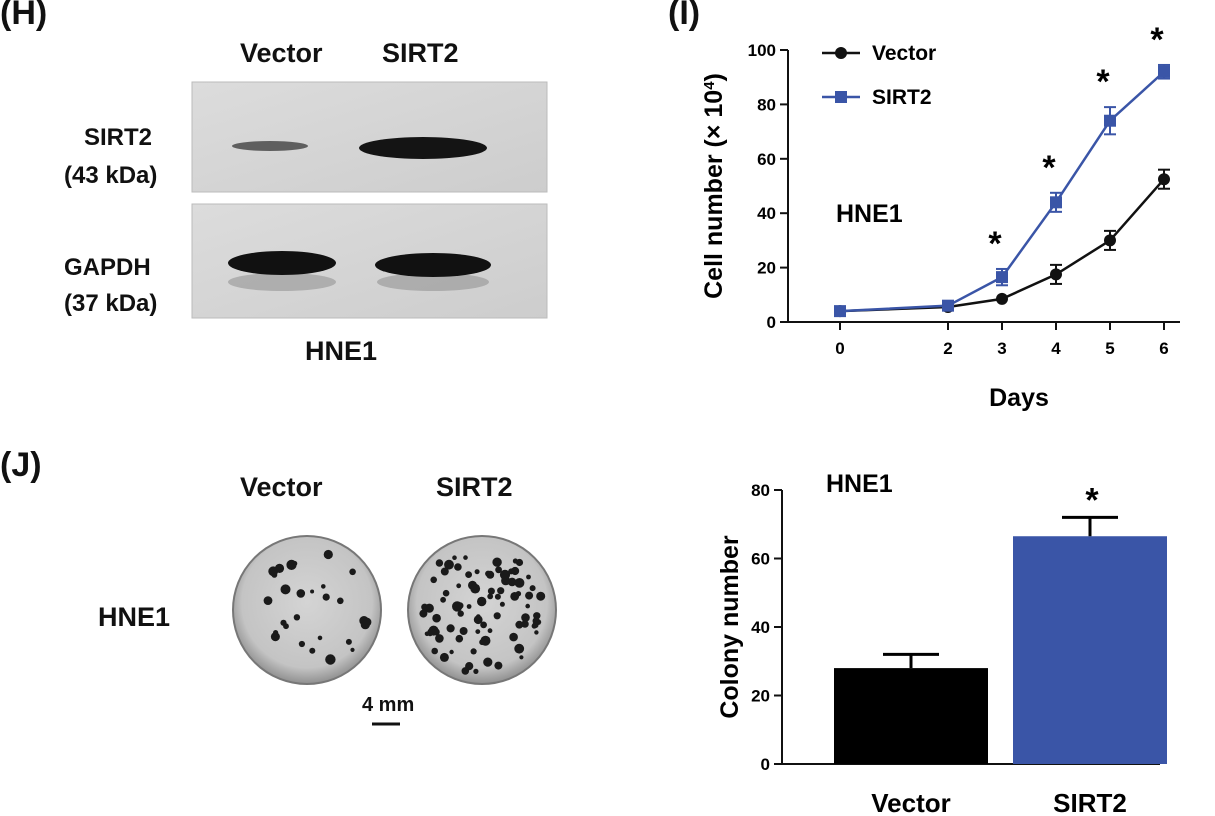 This screenshot has height=816, width=1215. What do you see at coordinates (24, 16) in the screenshot?
I see `panel-label-h: (H)` at bounding box center [24, 16].